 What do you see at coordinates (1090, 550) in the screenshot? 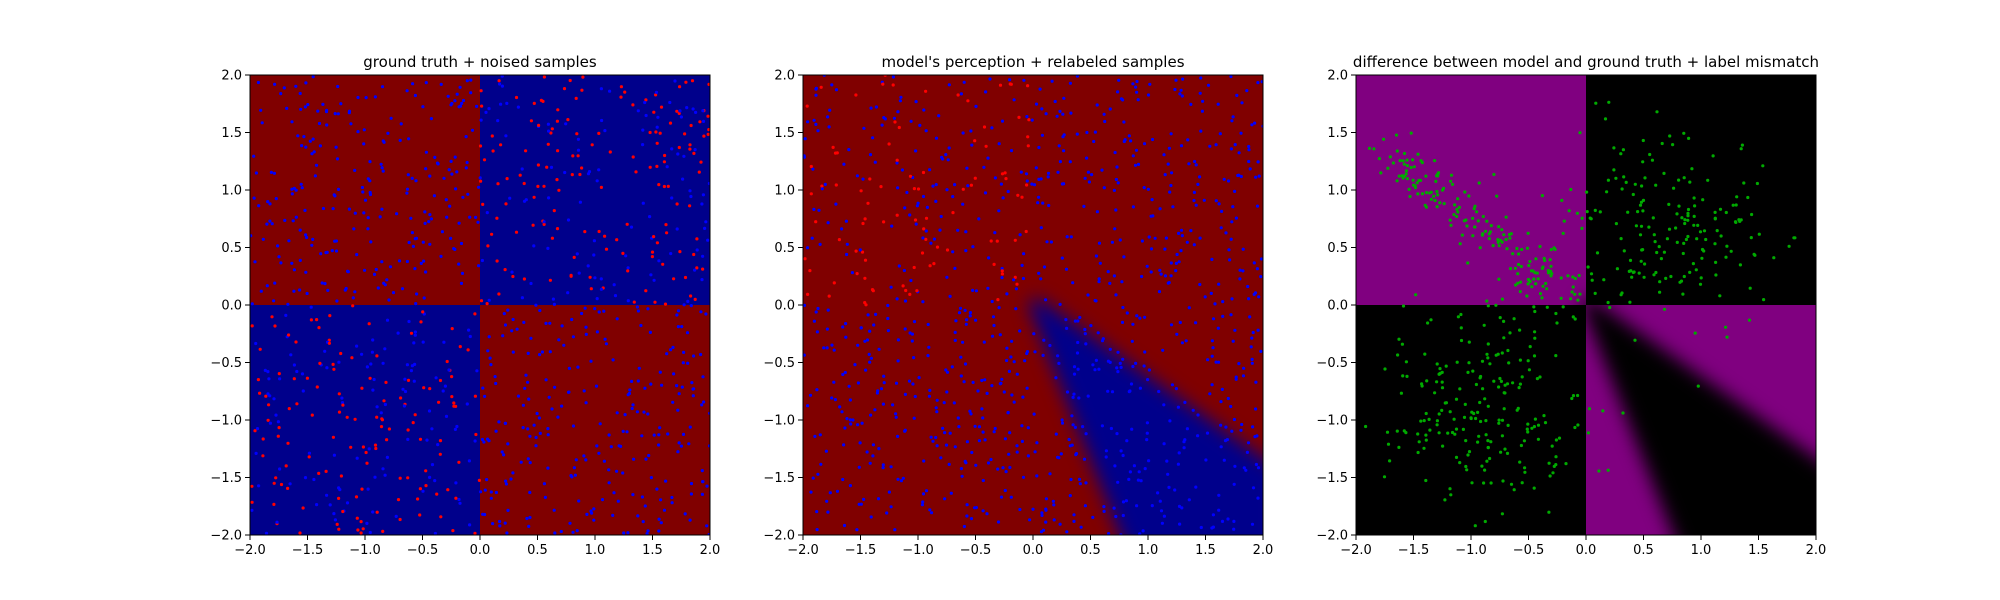
I see `x-tick-label: 0.5` at bounding box center [1090, 550].